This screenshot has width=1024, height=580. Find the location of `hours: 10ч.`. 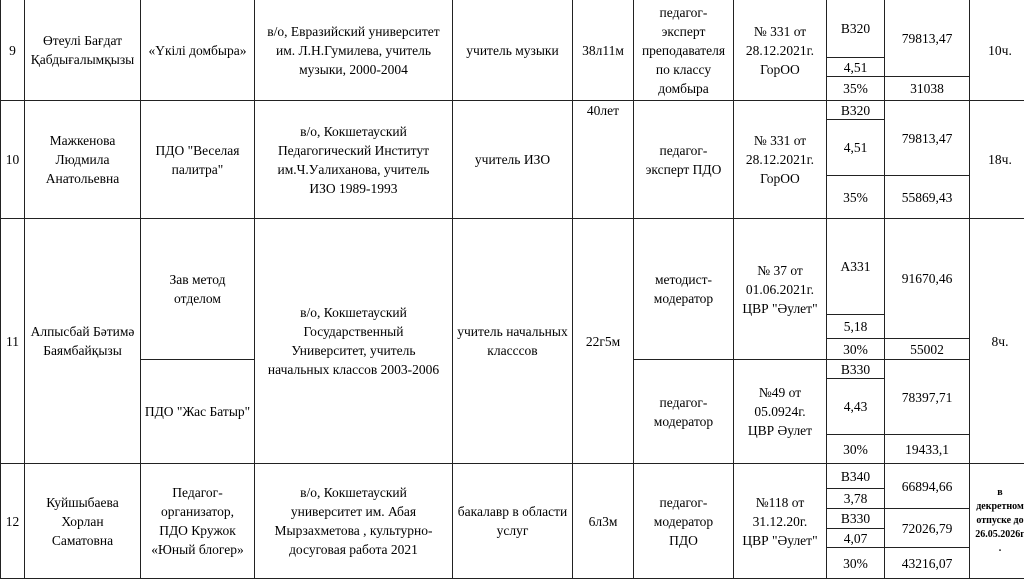

hours: 10ч. is located at coordinates (1000, 50).